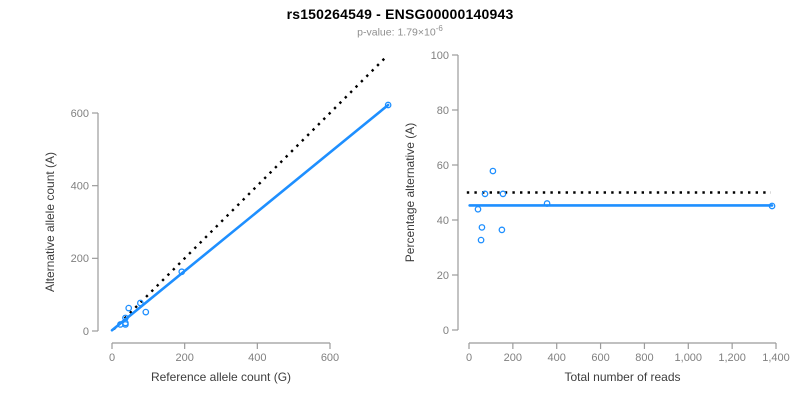  I want to click on x-tick-label: 1,400, so click(776, 358).